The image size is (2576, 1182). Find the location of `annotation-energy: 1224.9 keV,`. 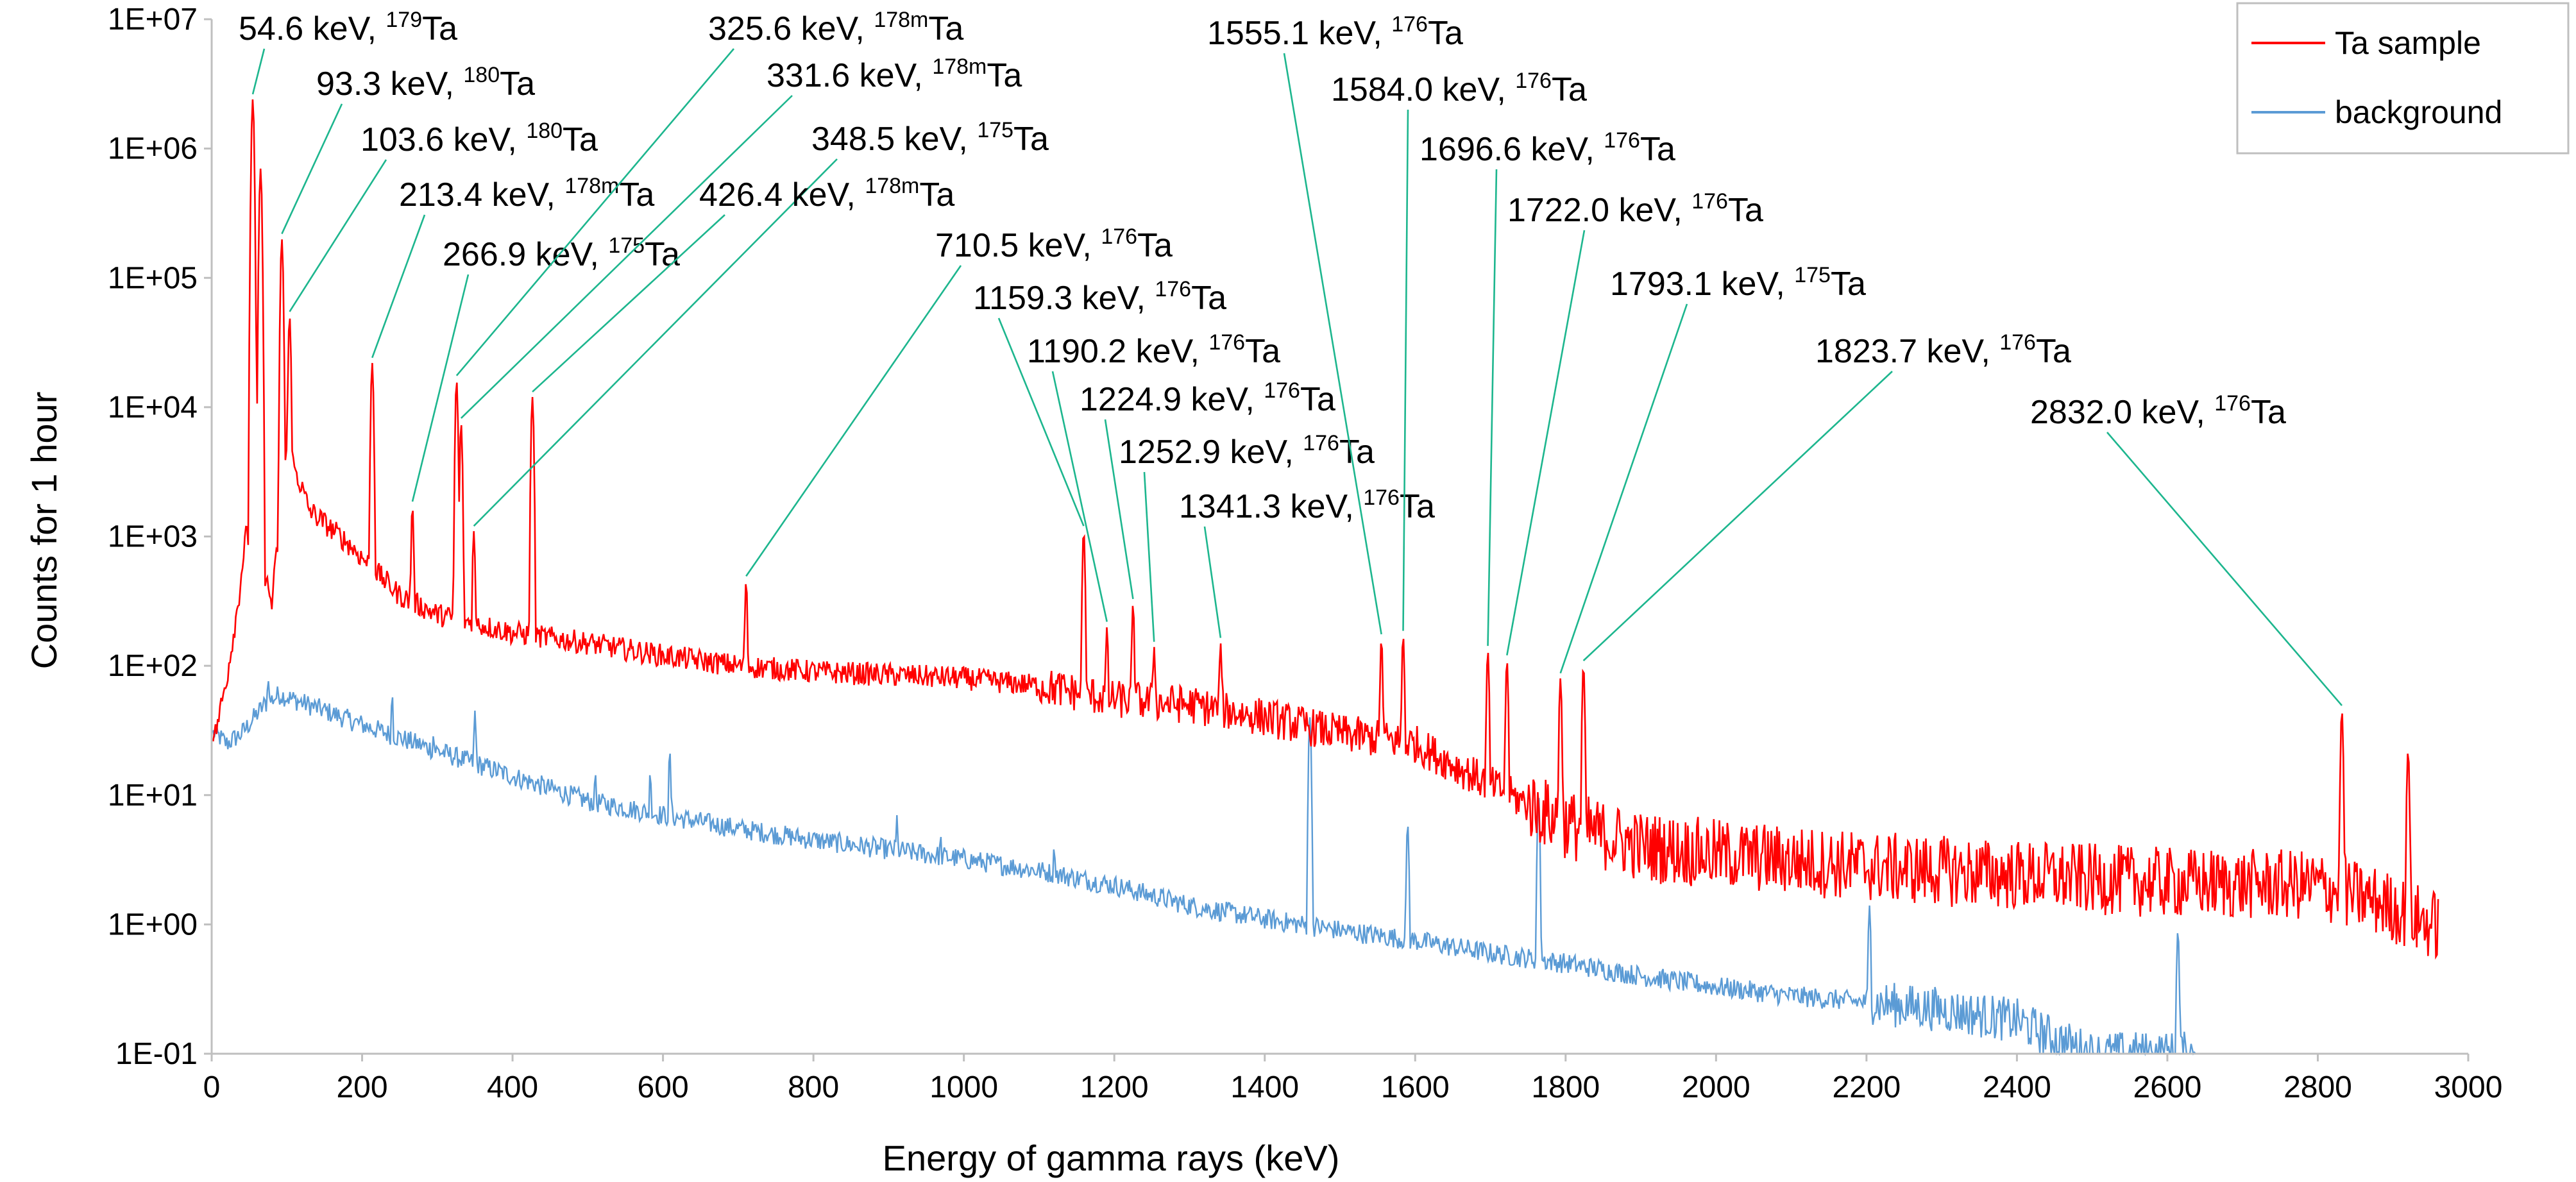

annotation-energy: 1224.9 keV, is located at coordinates (1172, 399).